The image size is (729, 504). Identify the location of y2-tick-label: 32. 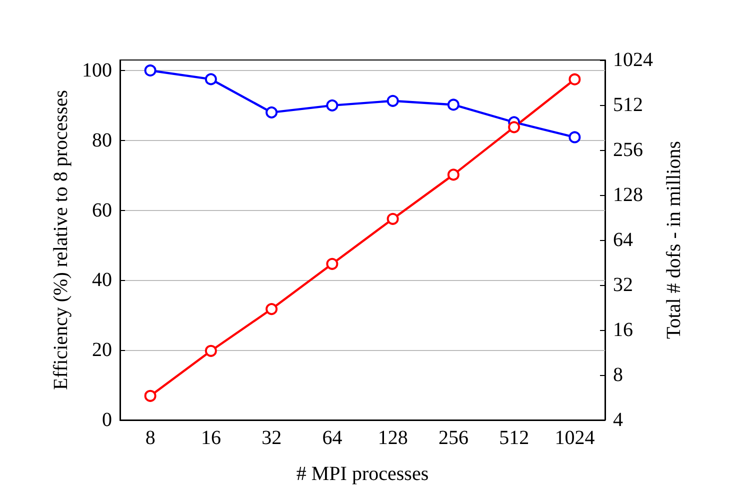
(623, 285).